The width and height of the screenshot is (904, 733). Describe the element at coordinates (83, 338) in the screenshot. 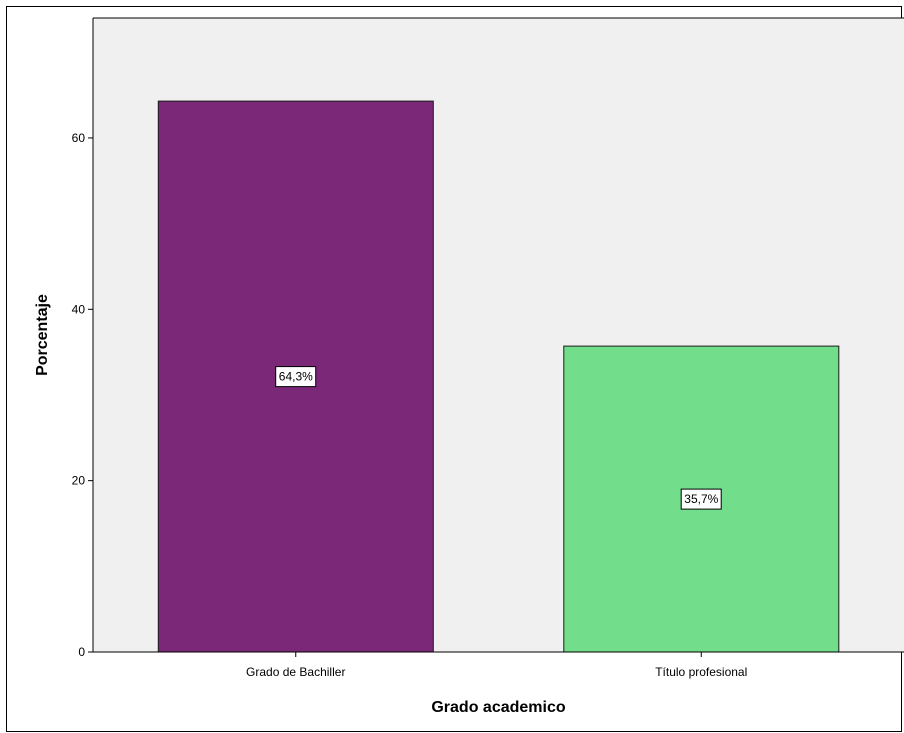

I see `y-axis: 0 20 40 60` at that location.